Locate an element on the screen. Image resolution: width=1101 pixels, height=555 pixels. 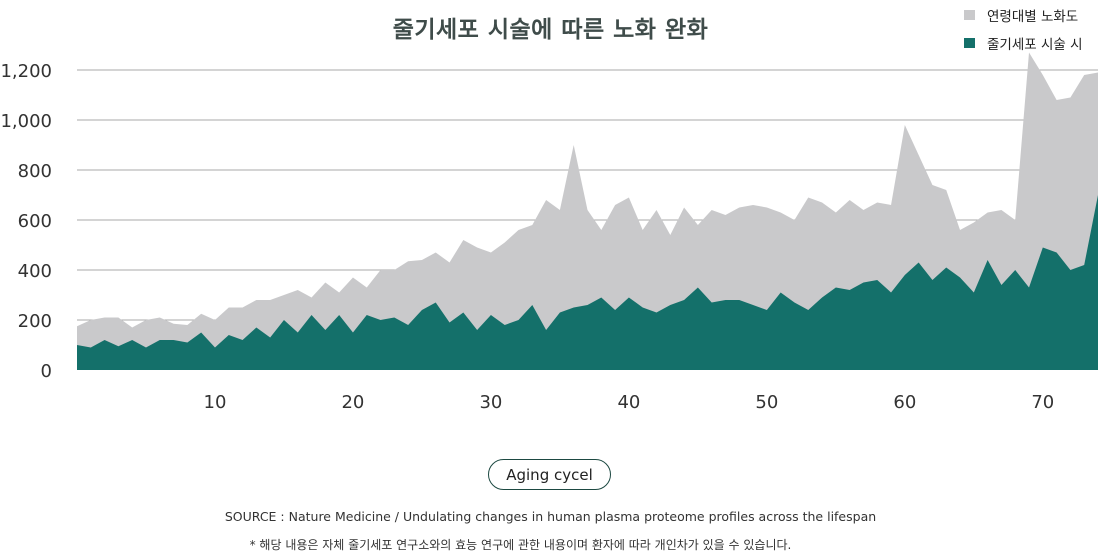
legend-item-stemcell: 줄기세포 시술 시 is located at coordinates (1023, 43).